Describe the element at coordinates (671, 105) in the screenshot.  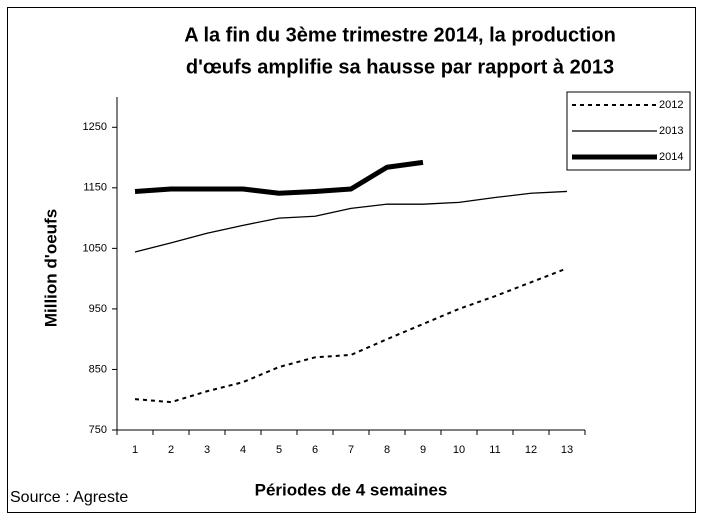
I see `legend-label: 2012` at that location.